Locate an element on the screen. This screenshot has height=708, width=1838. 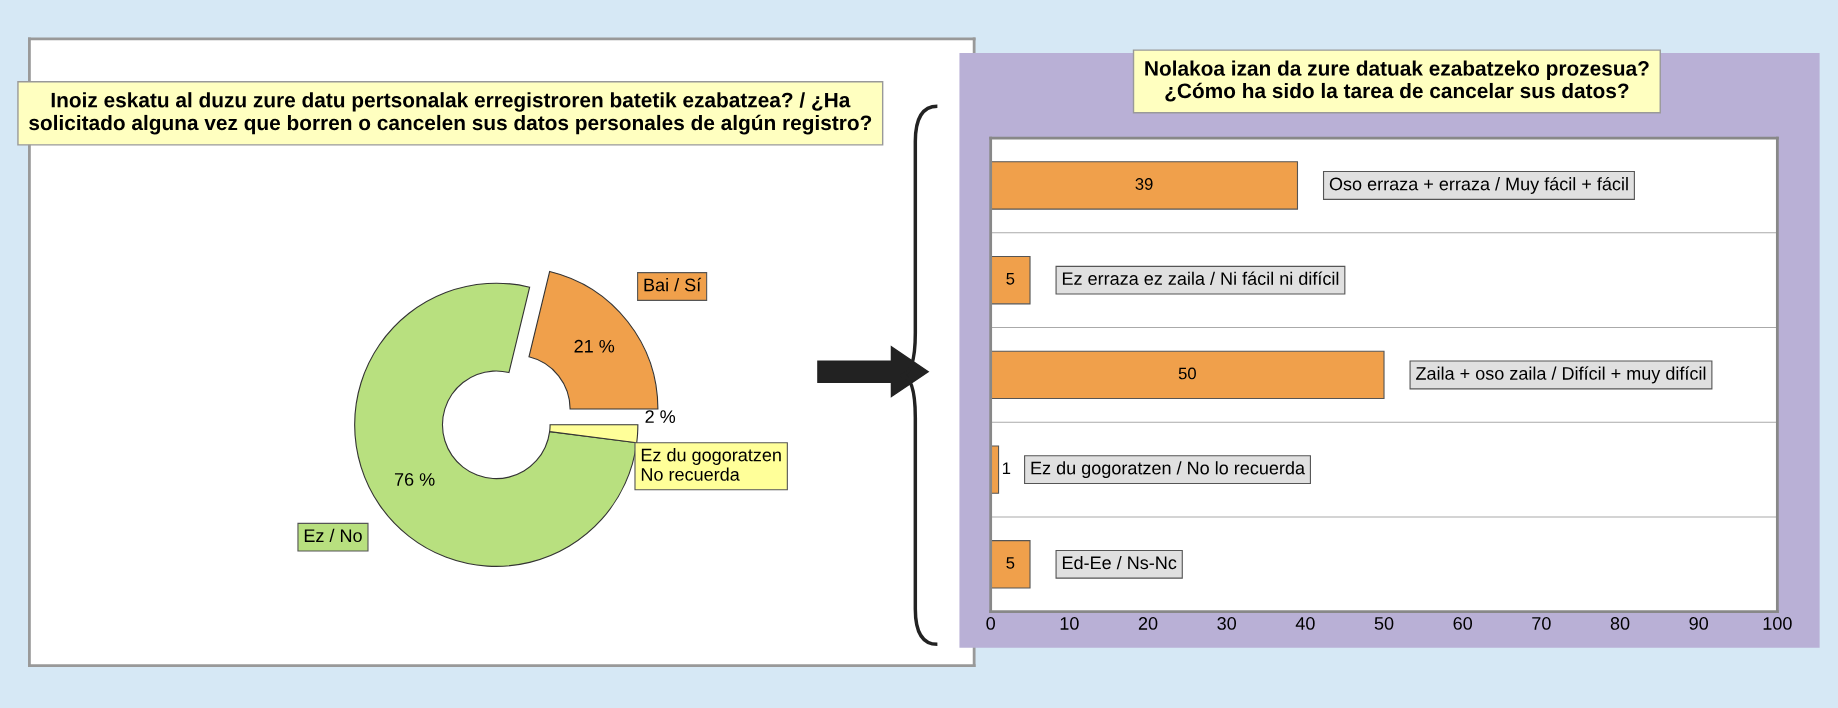
x-tick-label: 30 is located at coordinates (1227, 623).